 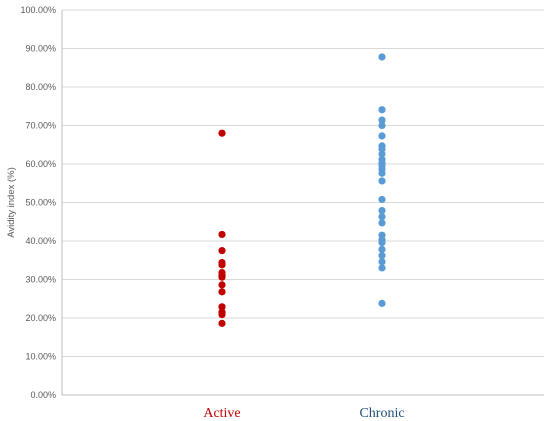 What do you see at coordinates (43, 395) in the screenshot?
I see `y-tick-label: 0.00%` at bounding box center [43, 395].